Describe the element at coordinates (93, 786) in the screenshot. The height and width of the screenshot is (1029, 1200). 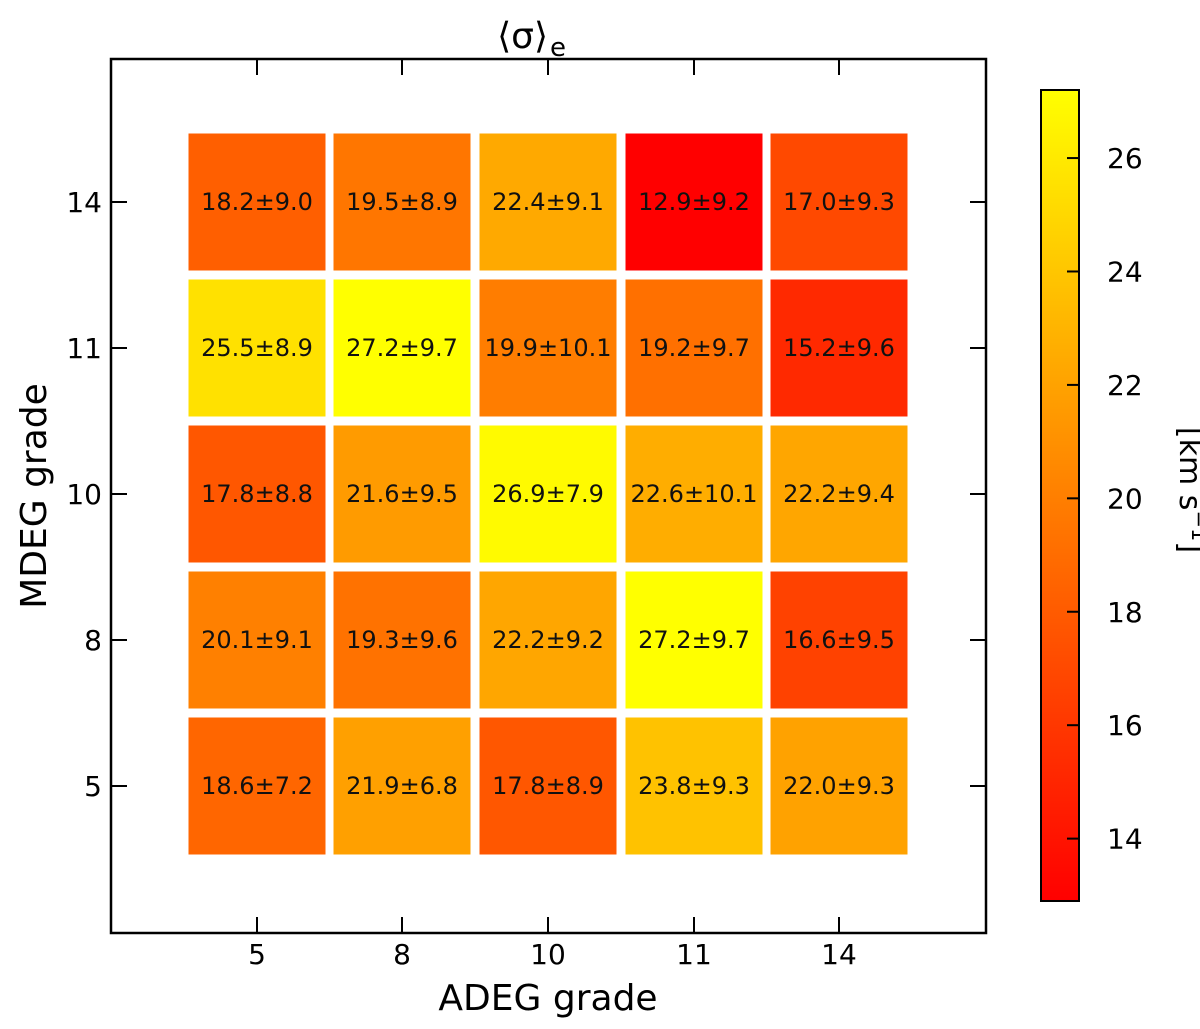
I see `y-tick-label: 5` at that location.